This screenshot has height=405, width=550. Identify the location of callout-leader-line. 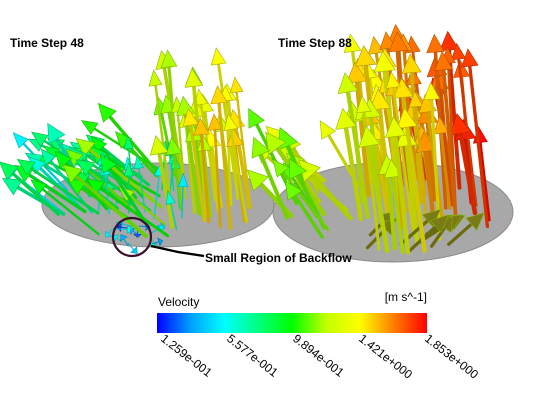
(177, 251).